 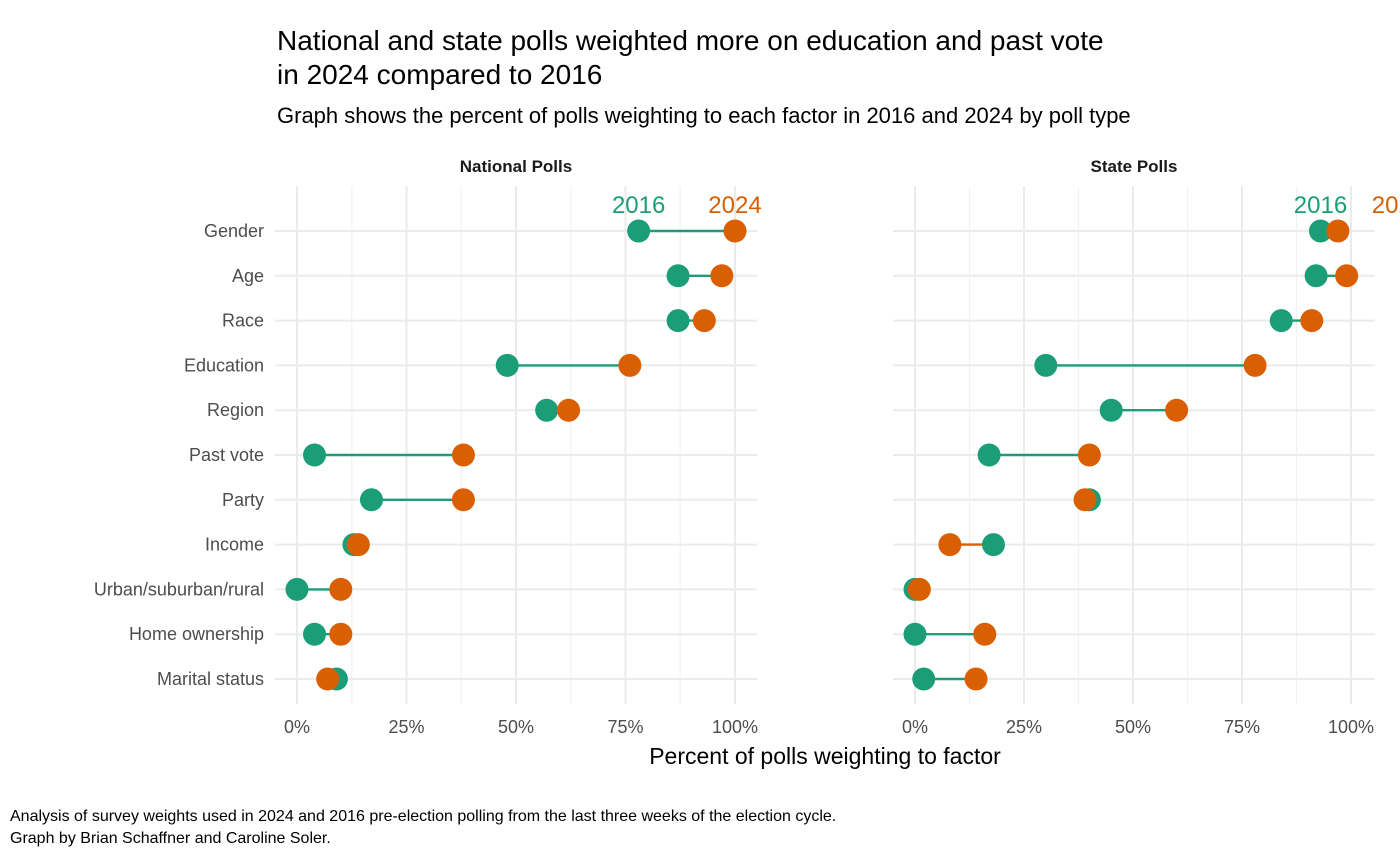 I want to click on category-label: Urban/suburban/rural, so click(x=179, y=589).